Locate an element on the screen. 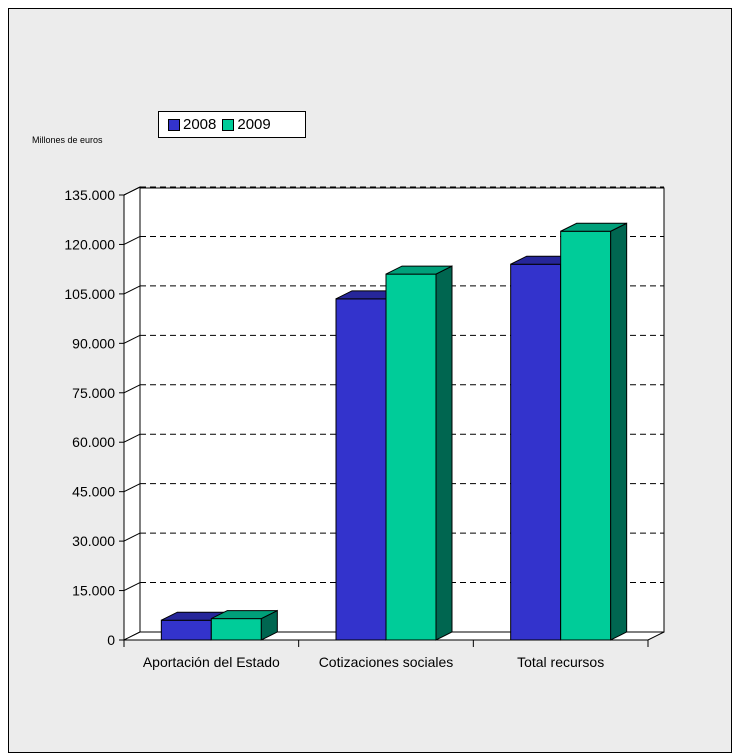  y-tick-label: 0 is located at coordinates (111, 640).